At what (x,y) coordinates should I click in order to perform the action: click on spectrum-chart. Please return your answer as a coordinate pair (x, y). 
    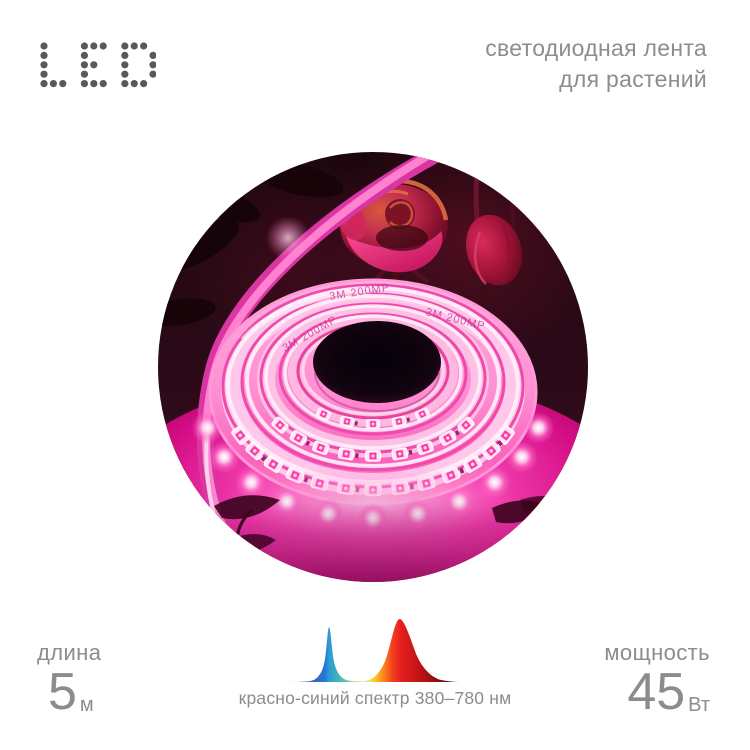
    Looking at the image, I should click on (372, 650).